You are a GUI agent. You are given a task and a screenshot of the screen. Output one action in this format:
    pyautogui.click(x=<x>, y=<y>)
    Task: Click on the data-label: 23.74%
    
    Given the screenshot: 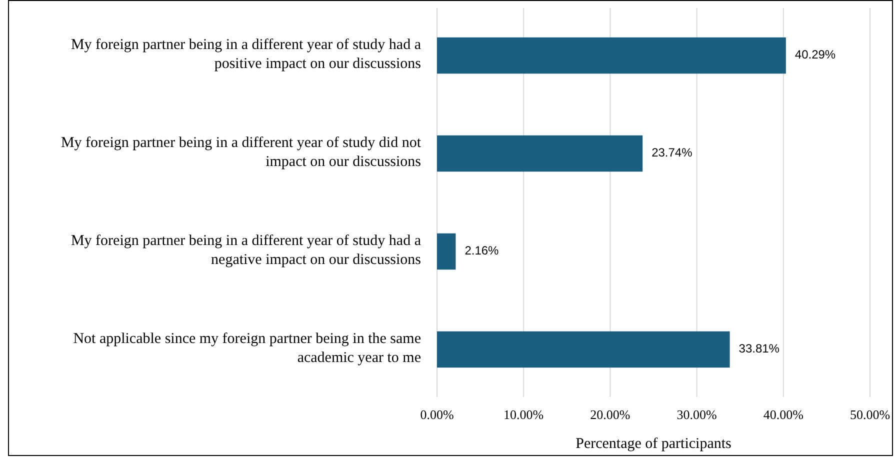 What is the action you would take?
    pyautogui.click(x=672, y=153)
    